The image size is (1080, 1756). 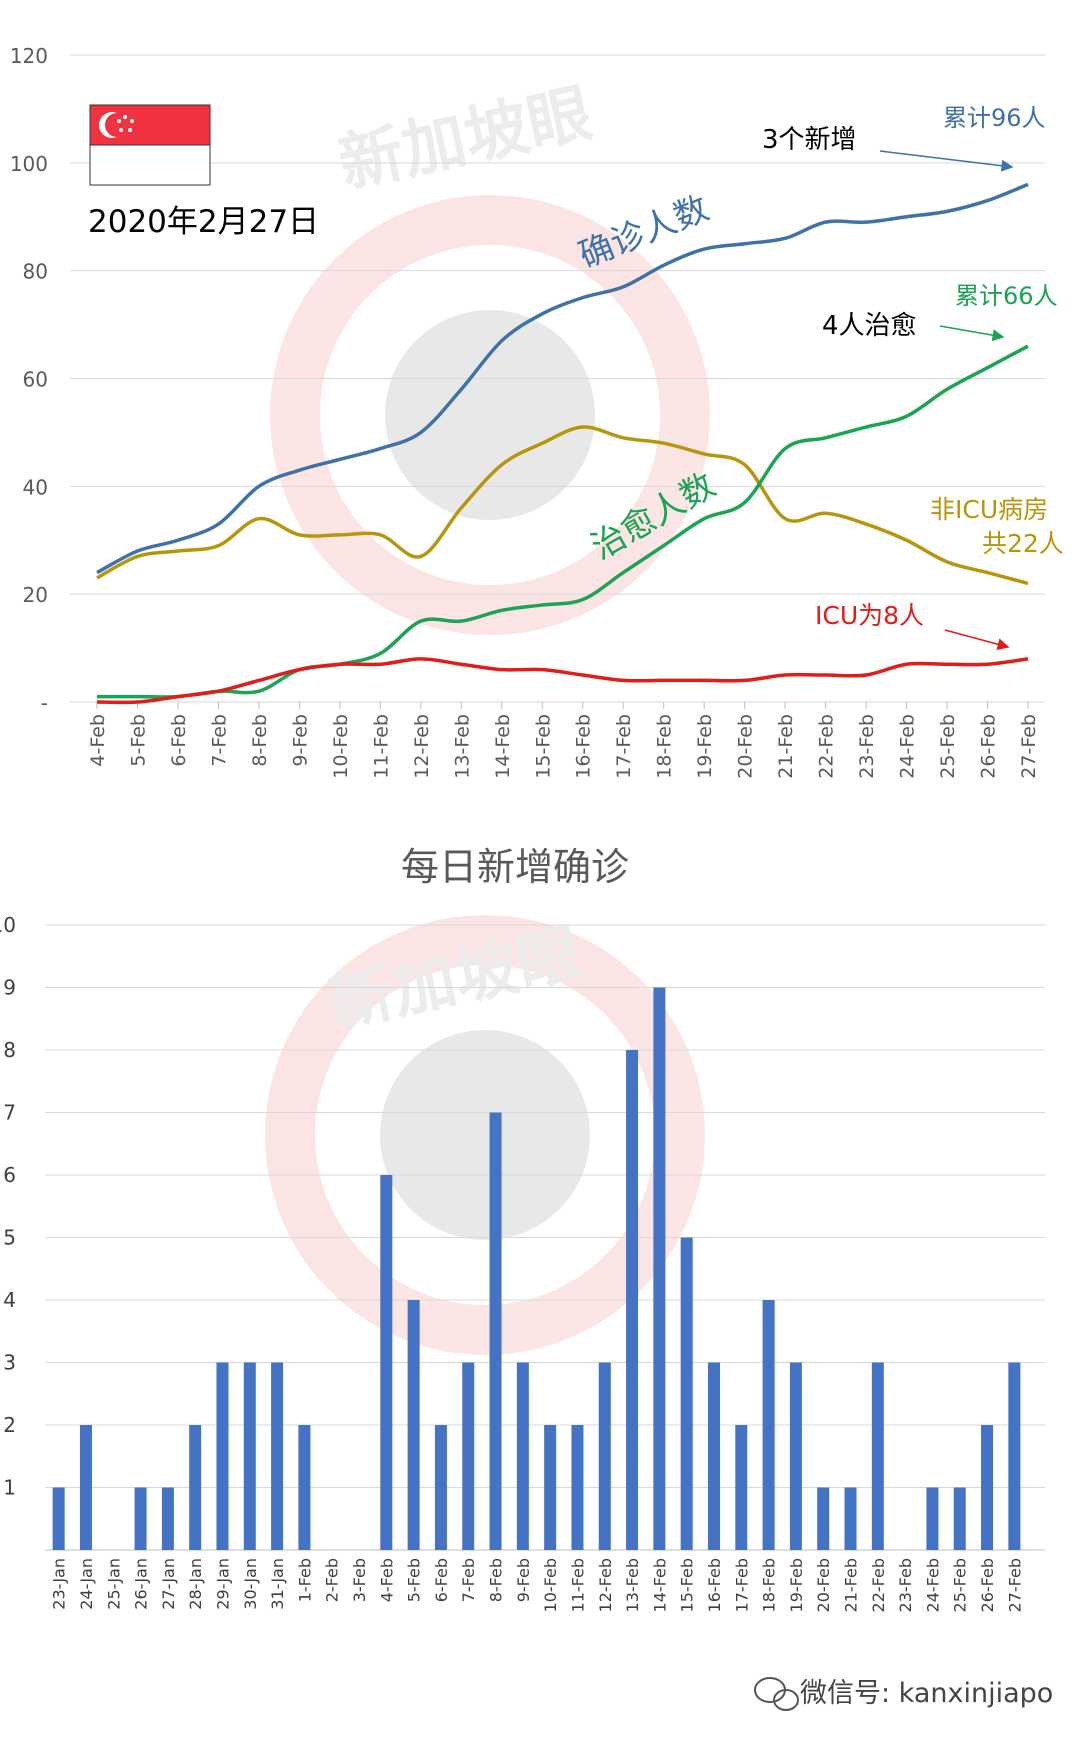 What do you see at coordinates (8, 925) in the screenshot?
I see `y-tick-label: 10` at bounding box center [8, 925].